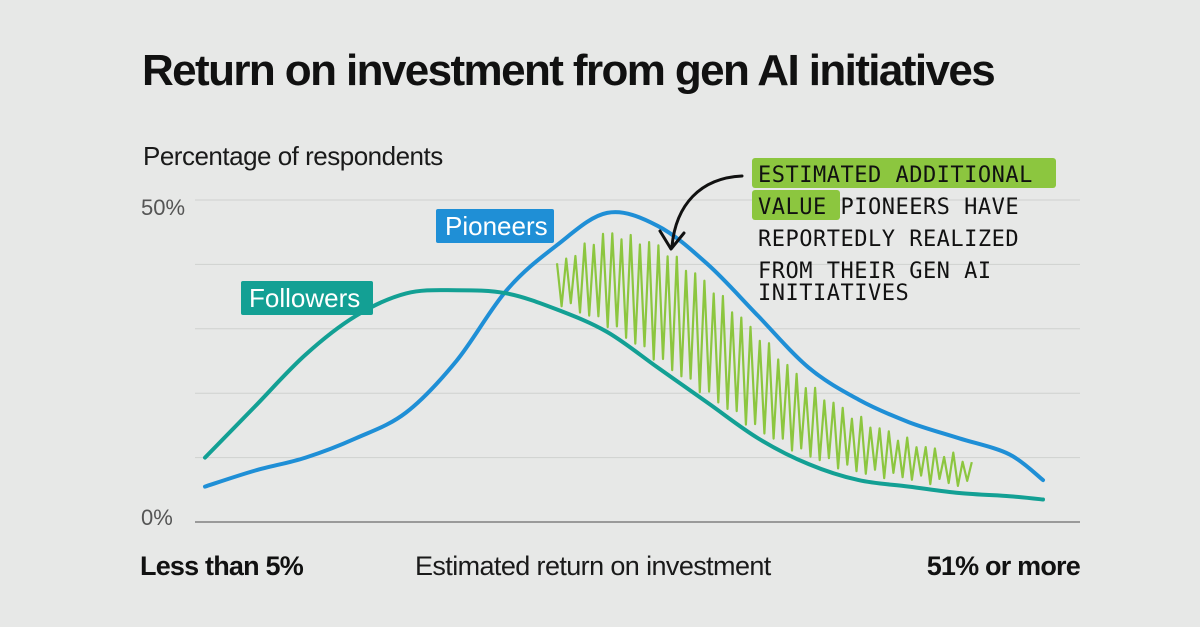 The height and width of the screenshot is (627, 1200). Describe the element at coordinates (796, 205) in the screenshot. I see `annotation-highlight-line2` at that location.